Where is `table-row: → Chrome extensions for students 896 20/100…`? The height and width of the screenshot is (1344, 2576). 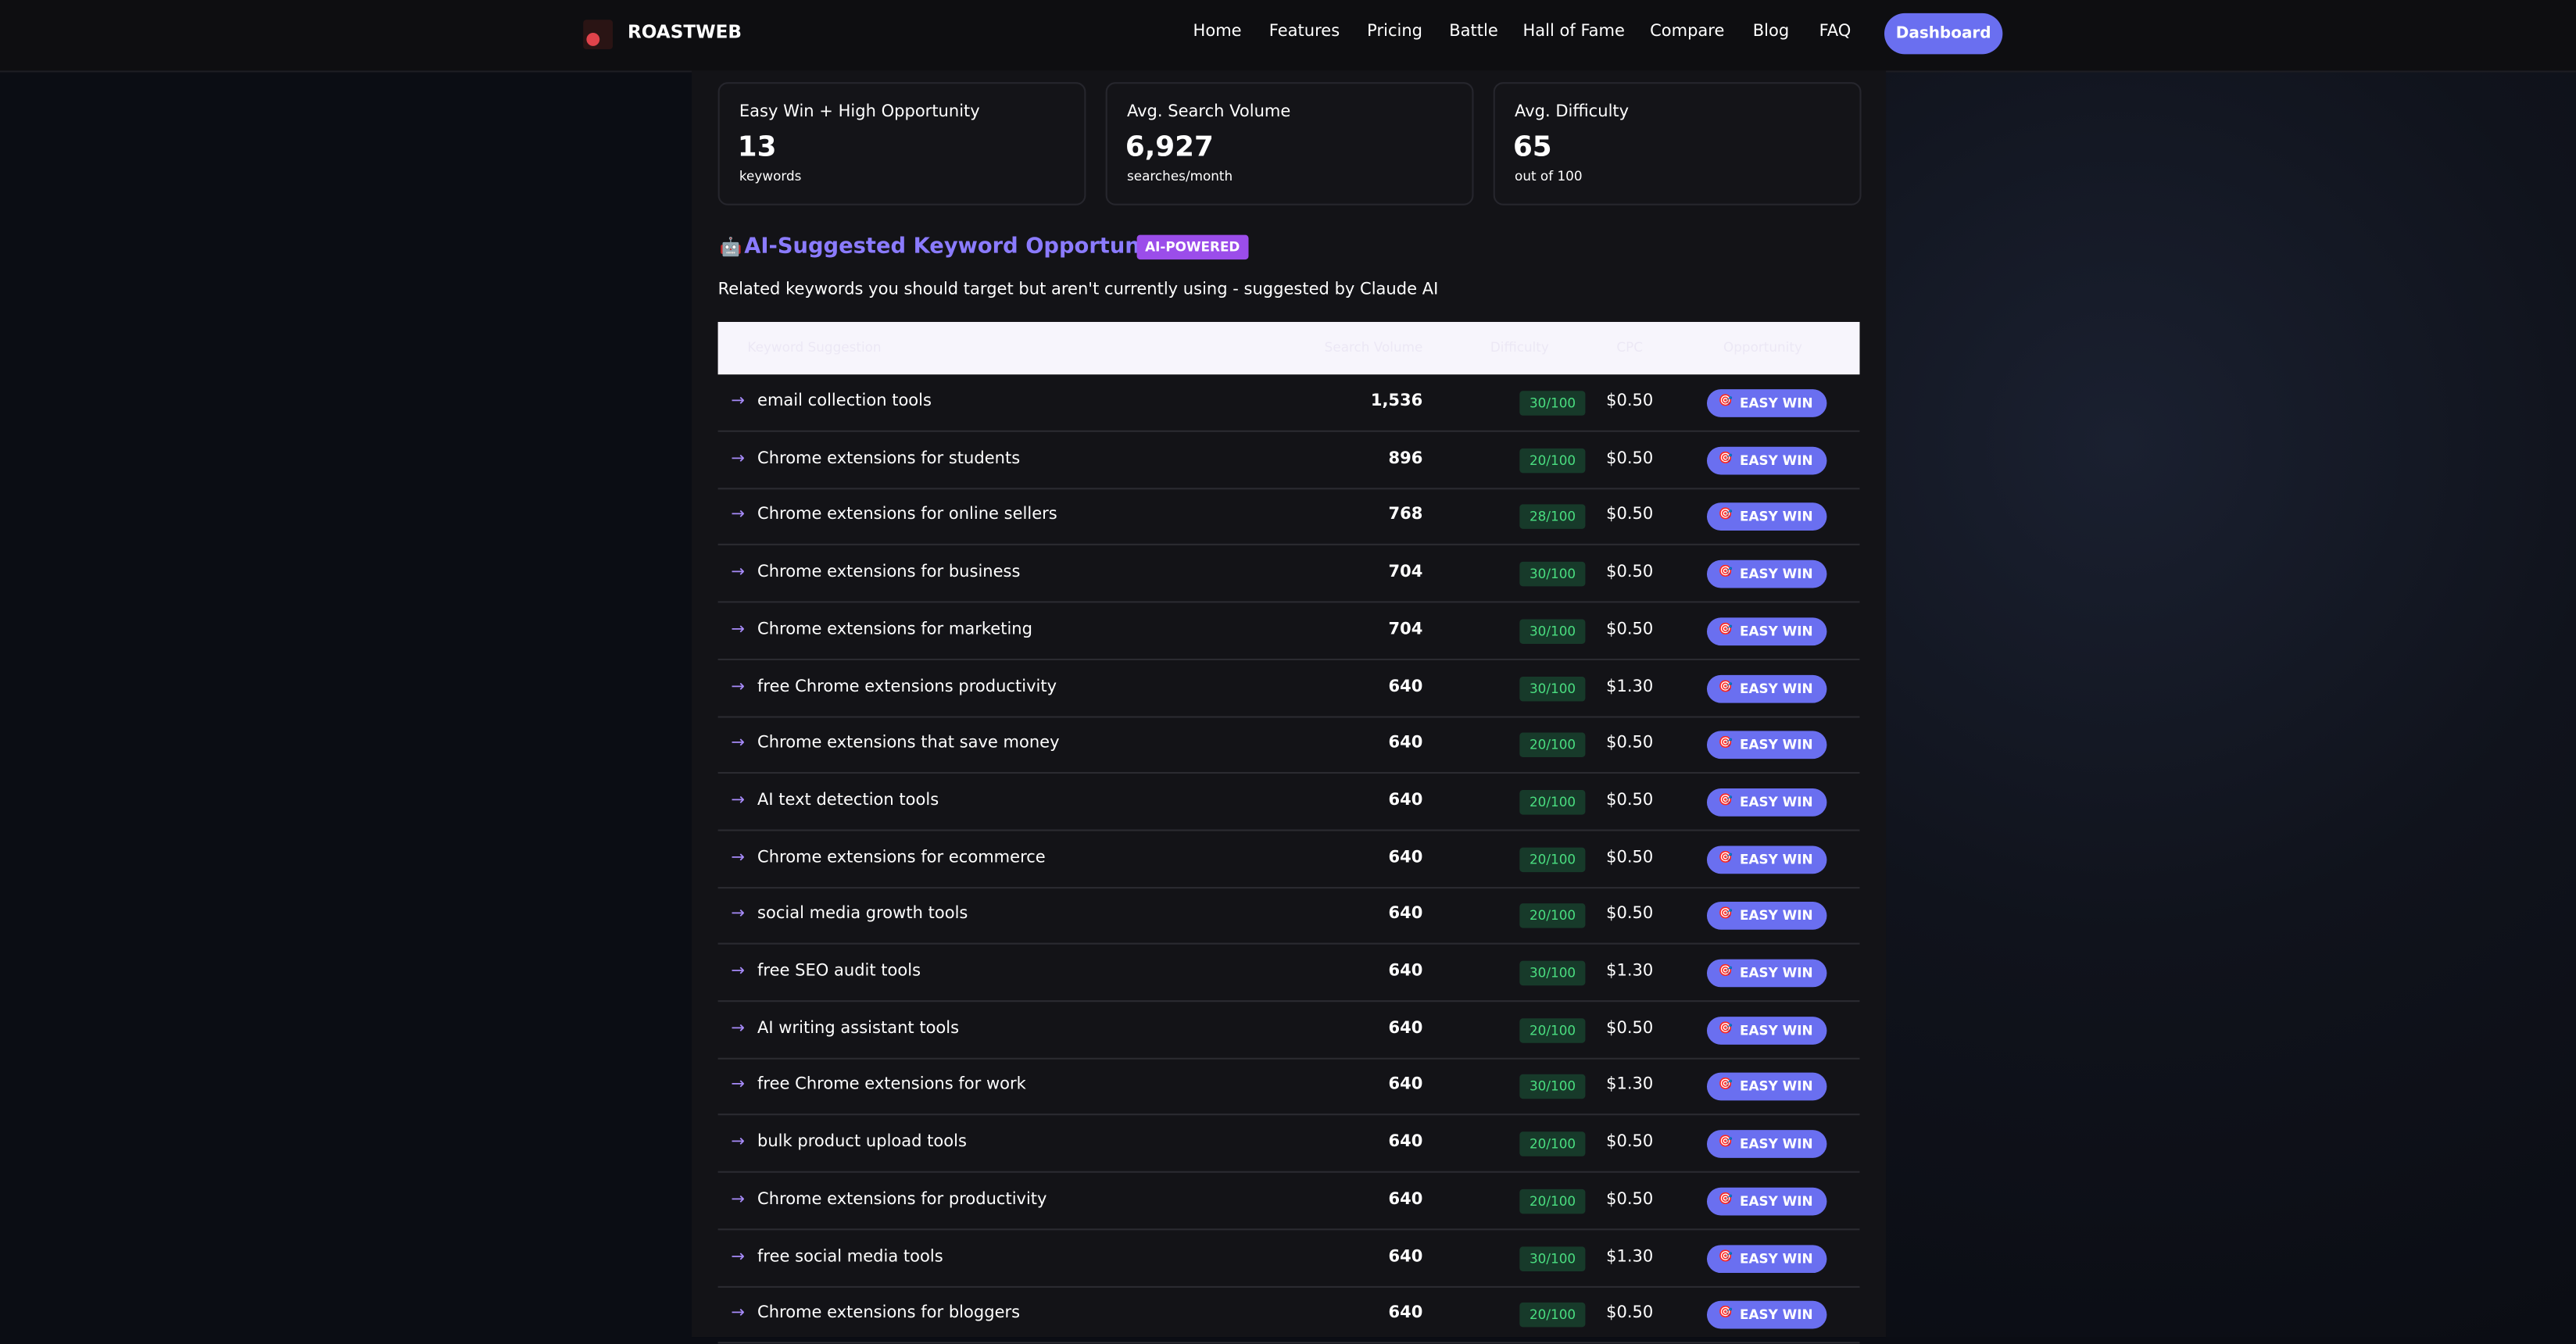 table-row: → Chrome extensions for students 896 20/100… is located at coordinates (1288, 460).